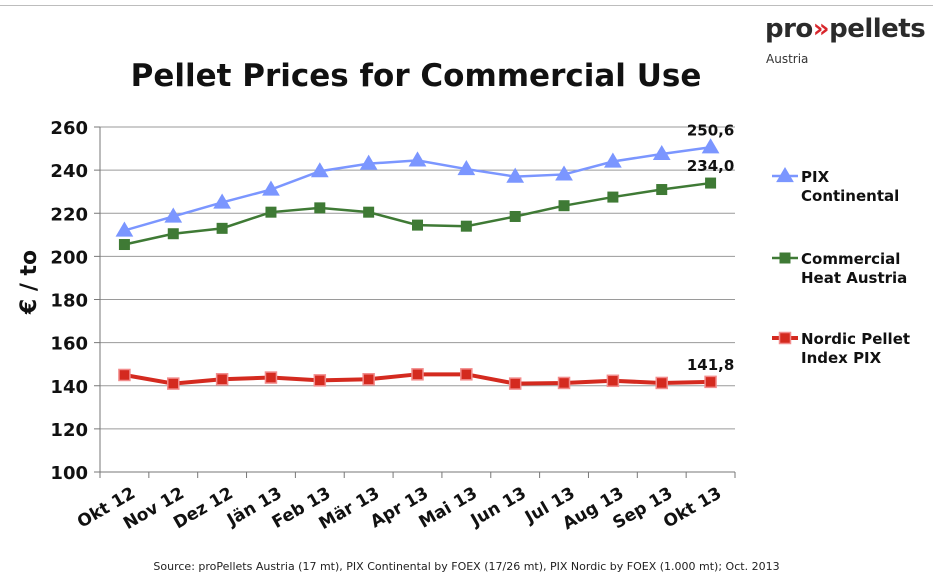 The width and height of the screenshot is (933, 576). I want to click on logo-subtitle: Austria, so click(787, 59).